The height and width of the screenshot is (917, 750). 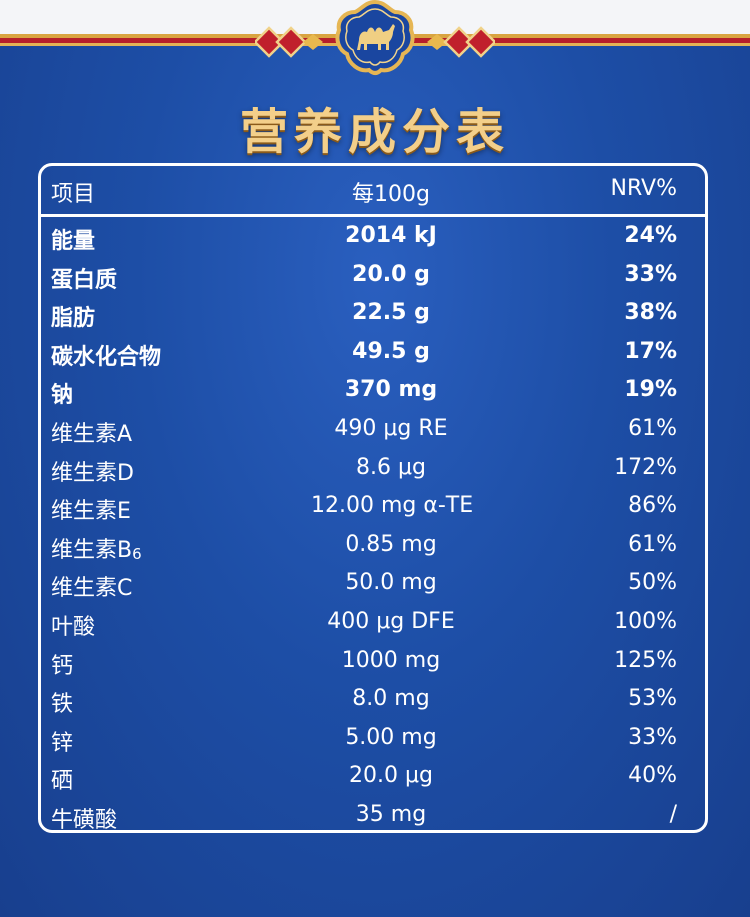 I want to click on nutrient-name: 能量, so click(x=73, y=241).